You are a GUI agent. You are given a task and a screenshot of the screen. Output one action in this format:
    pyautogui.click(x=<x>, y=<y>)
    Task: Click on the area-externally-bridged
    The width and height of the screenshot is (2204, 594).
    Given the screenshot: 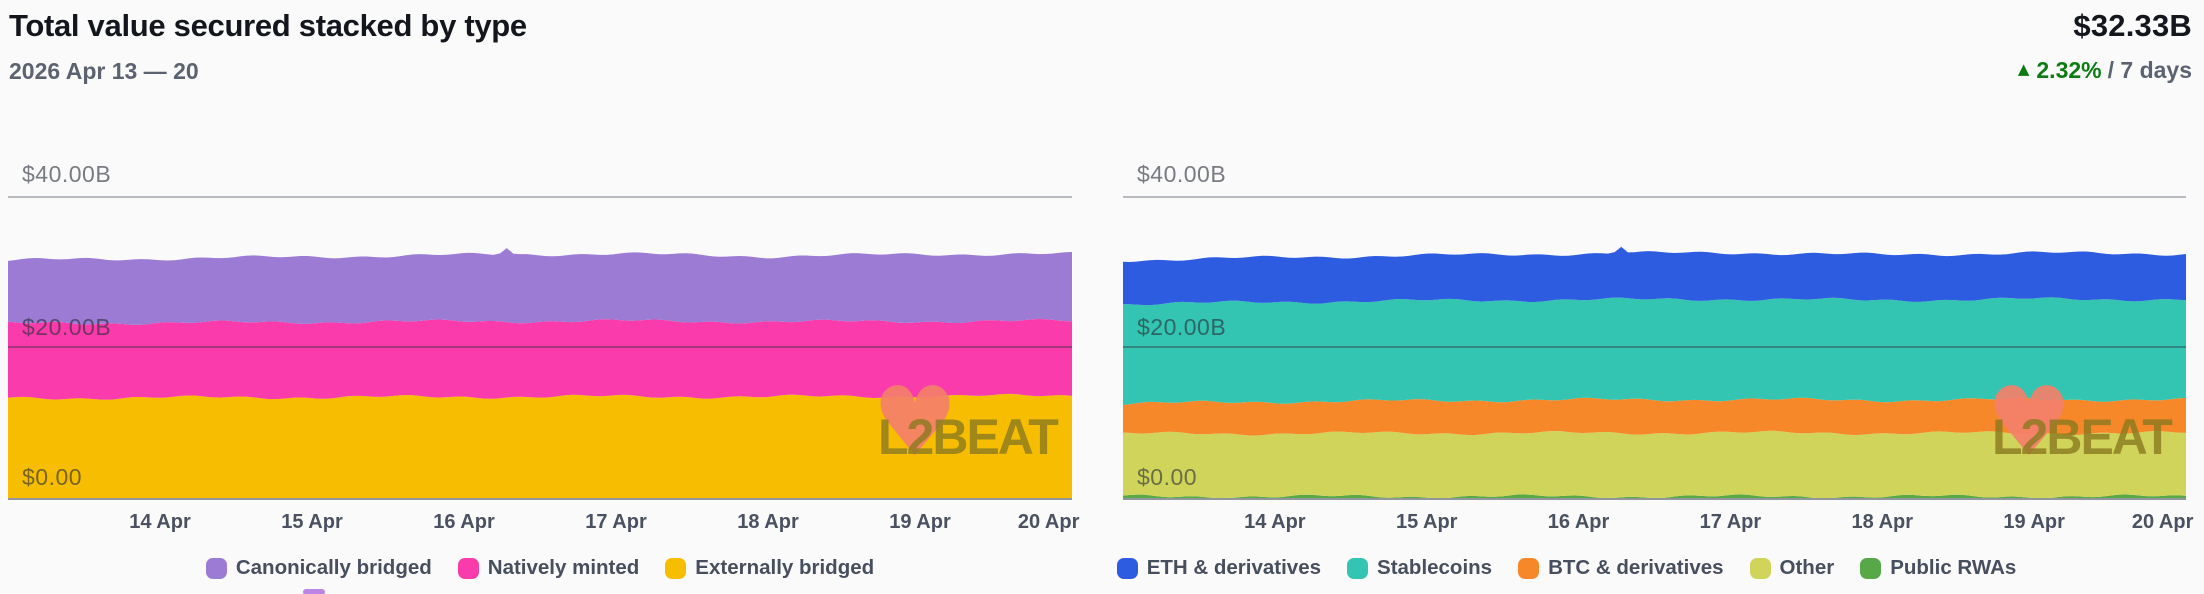 What is the action you would take?
    pyautogui.click(x=540, y=445)
    